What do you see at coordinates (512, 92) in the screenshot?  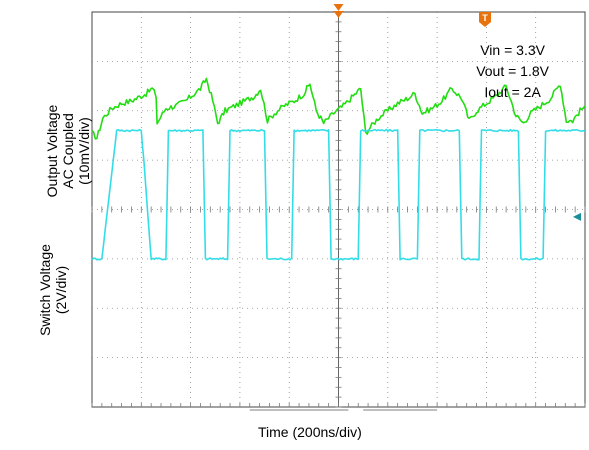 I see `annotation-iout: Iout = 2A` at bounding box center [512, 92].